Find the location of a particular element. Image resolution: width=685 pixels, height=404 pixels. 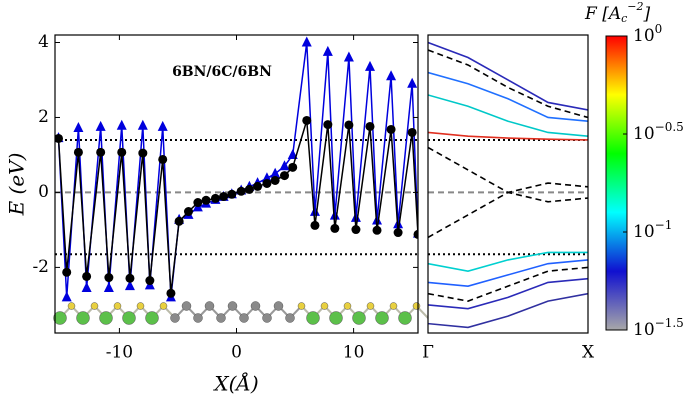

x-tick-label: -10 is located at coordinates (119, 353).